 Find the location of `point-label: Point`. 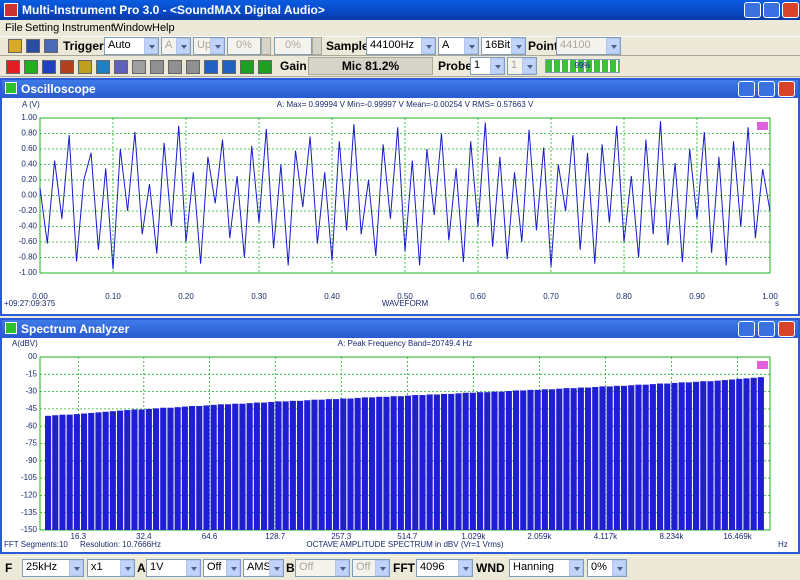

point-label: Point is located at coordinates (543, 46).